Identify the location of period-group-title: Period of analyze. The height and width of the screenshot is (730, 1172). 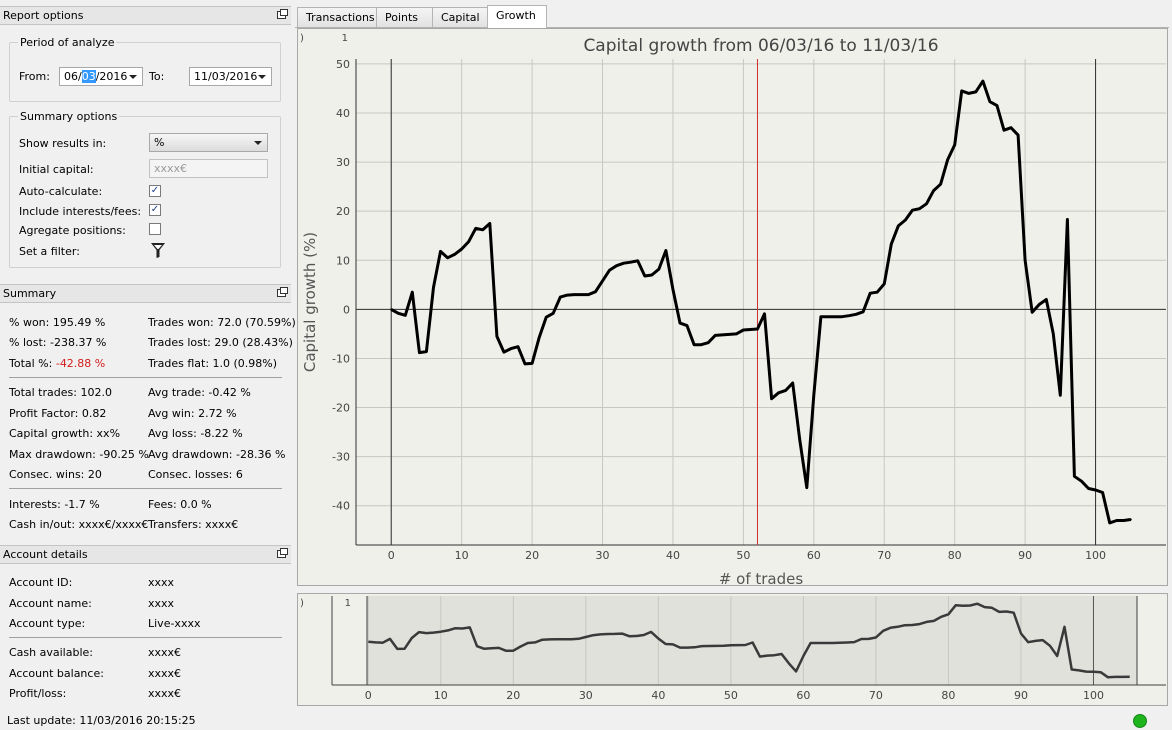
(67, 42).